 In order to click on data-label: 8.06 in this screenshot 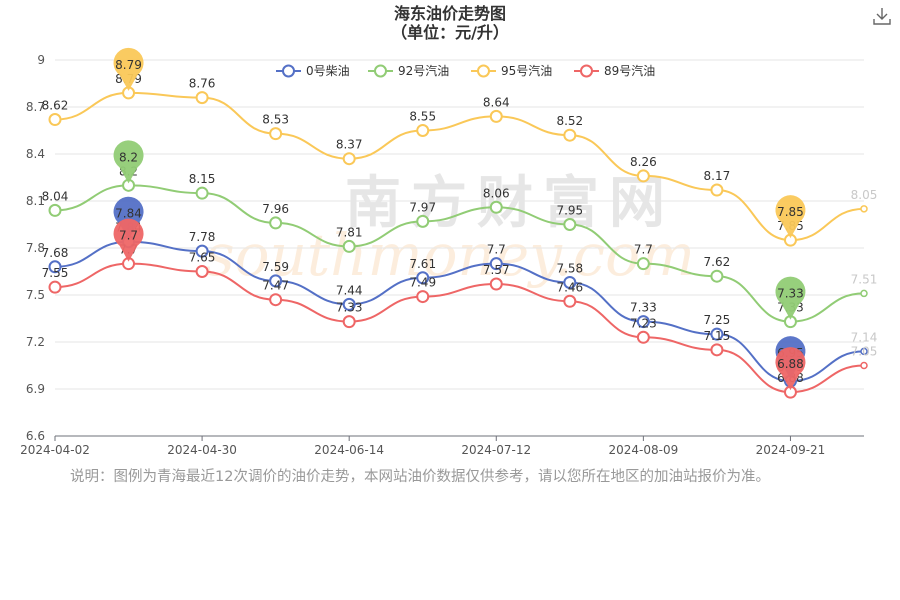, I will do `click(496, 193)`.